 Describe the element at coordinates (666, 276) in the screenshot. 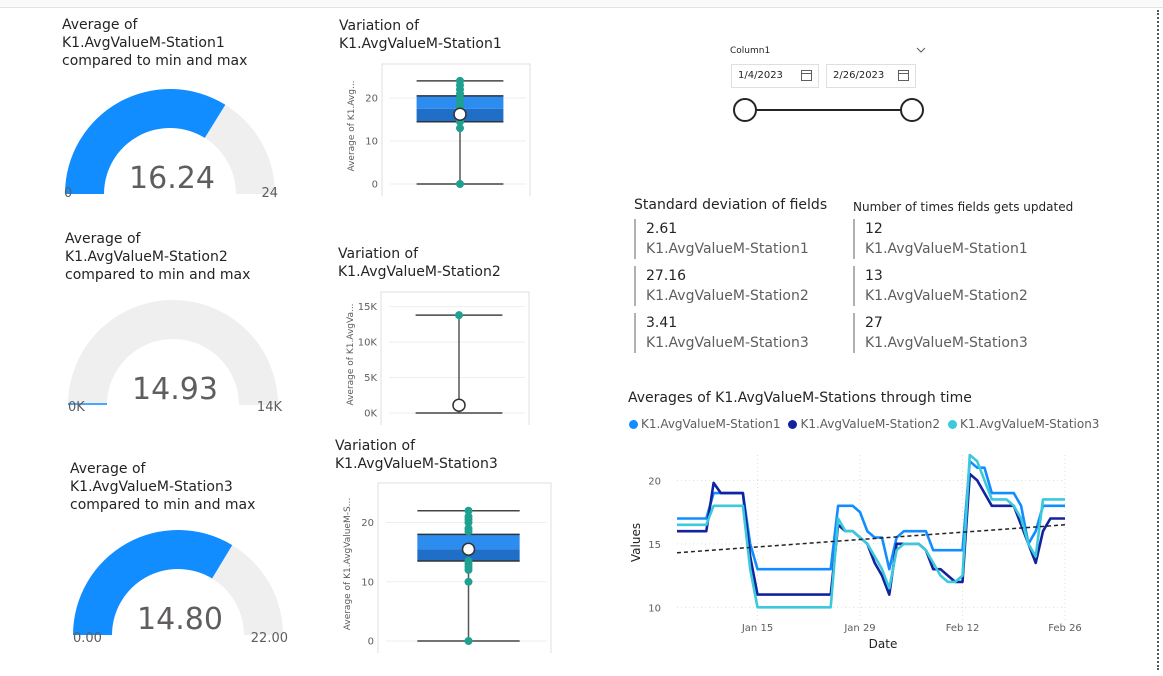

I see `card-value: 27.16` at that location.